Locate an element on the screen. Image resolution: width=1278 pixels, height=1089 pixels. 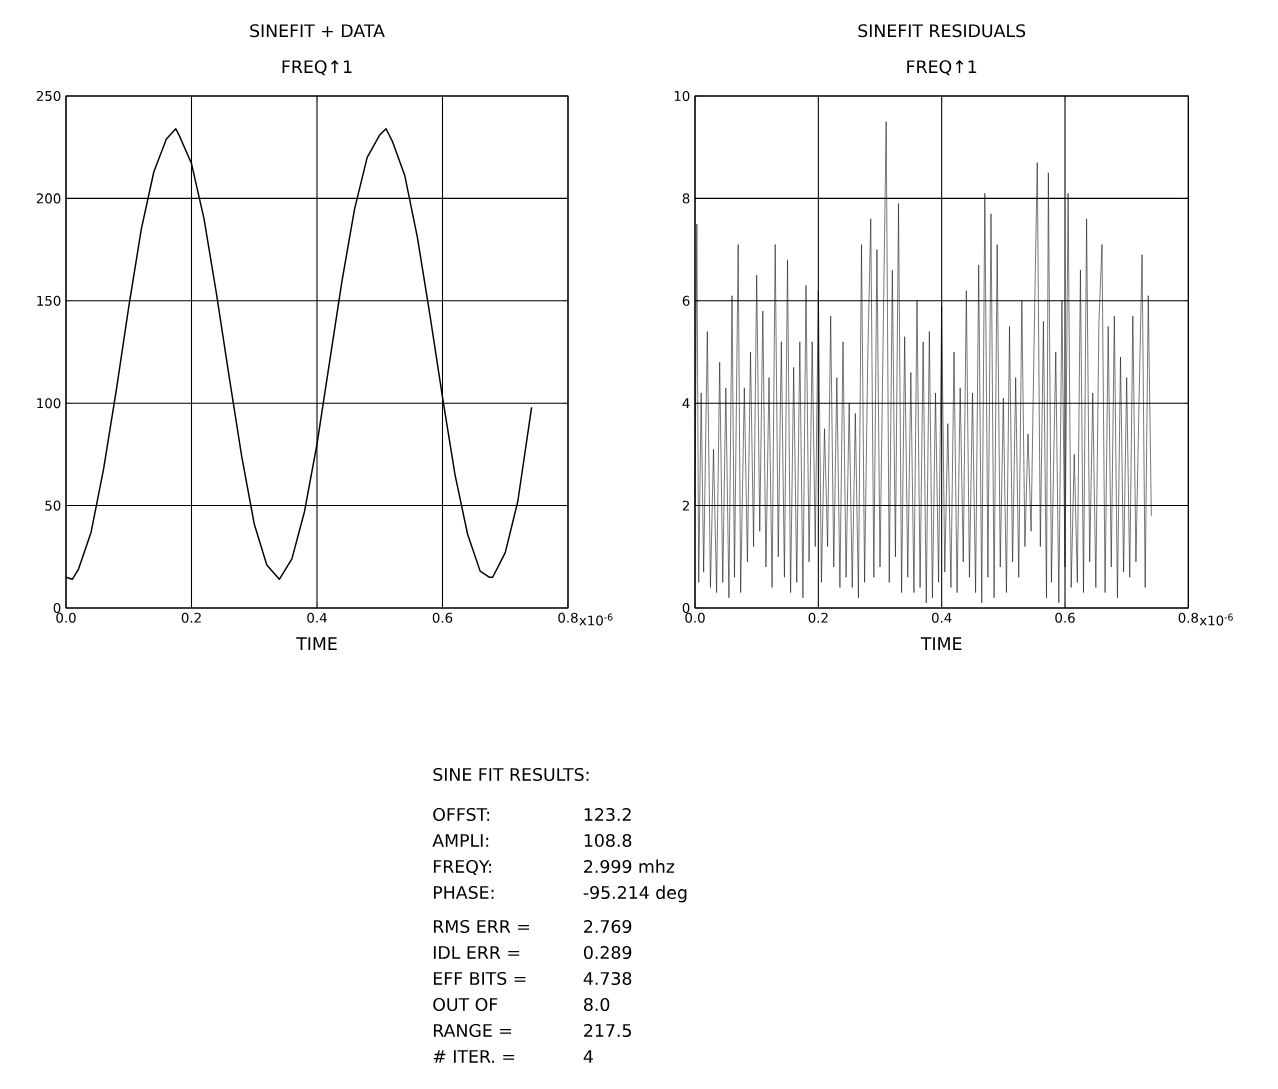
text: 4.738 is located at coordinates (607, 978).